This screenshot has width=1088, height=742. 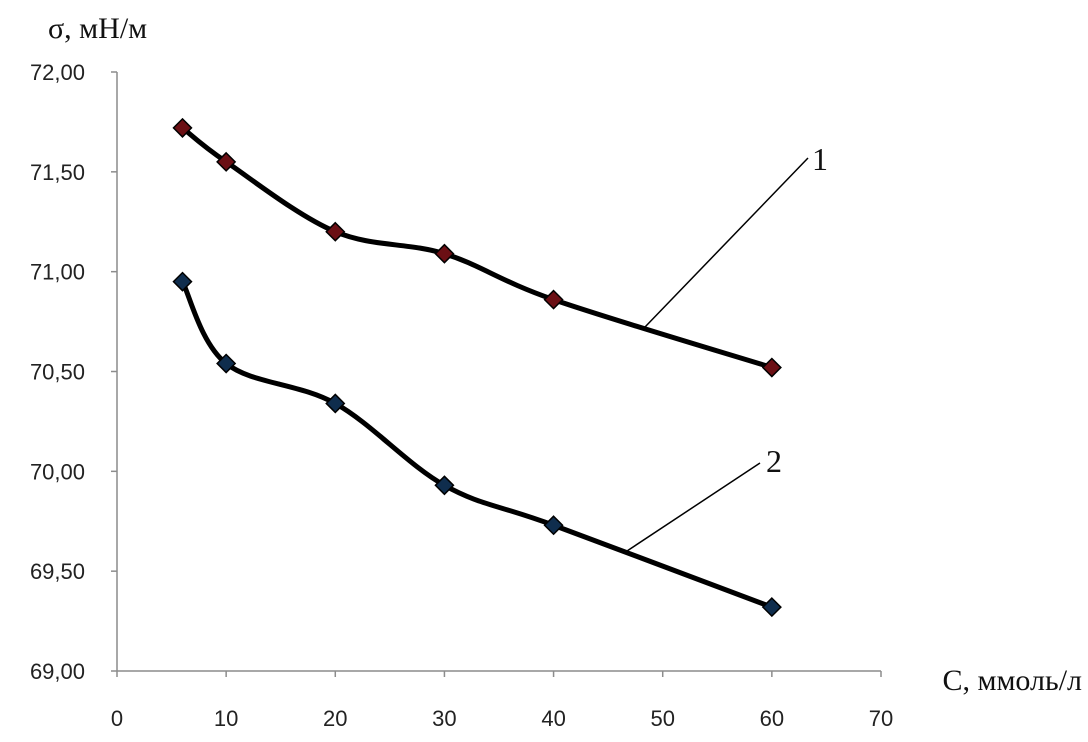 What do you see at coordinates (553, 718) in the screenshot?
I see `x-tick-label: 40` at bounding box center [553, 718].